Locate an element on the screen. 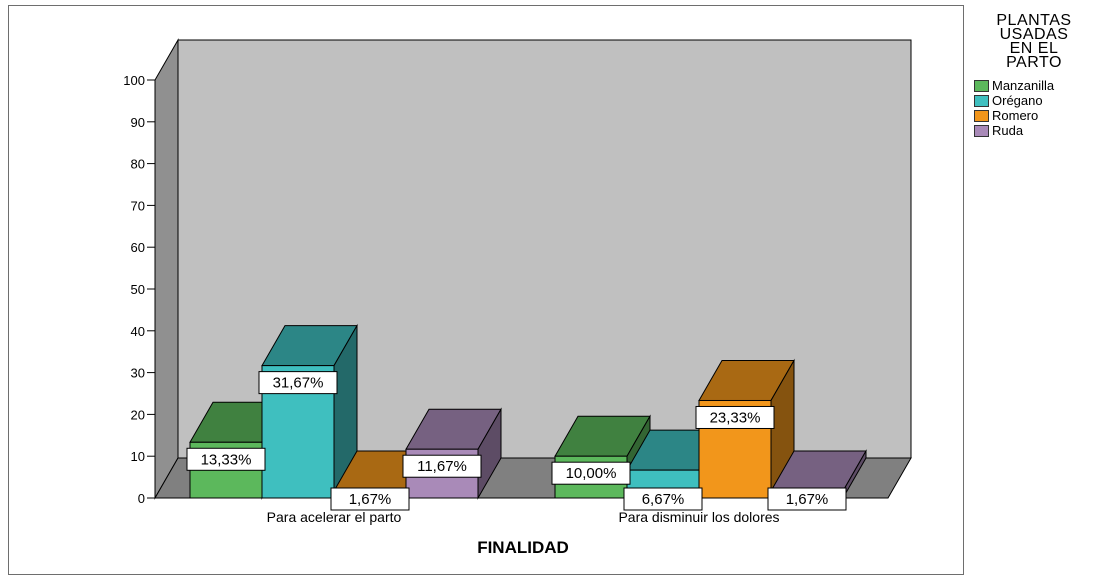 Image resolution: width=1108 pixels, height=581 pixels. legend-title-line: PARTO is located at coordinates (1034, 62).